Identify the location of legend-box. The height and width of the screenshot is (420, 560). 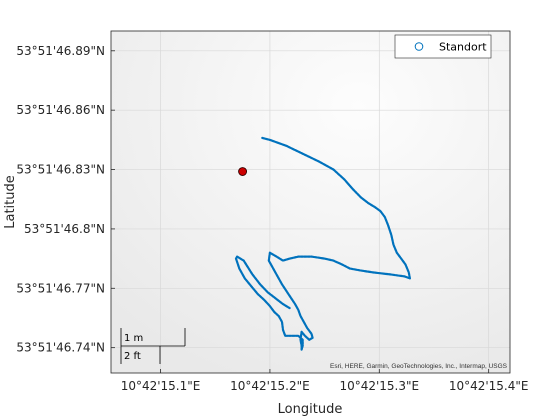
(443, 46).